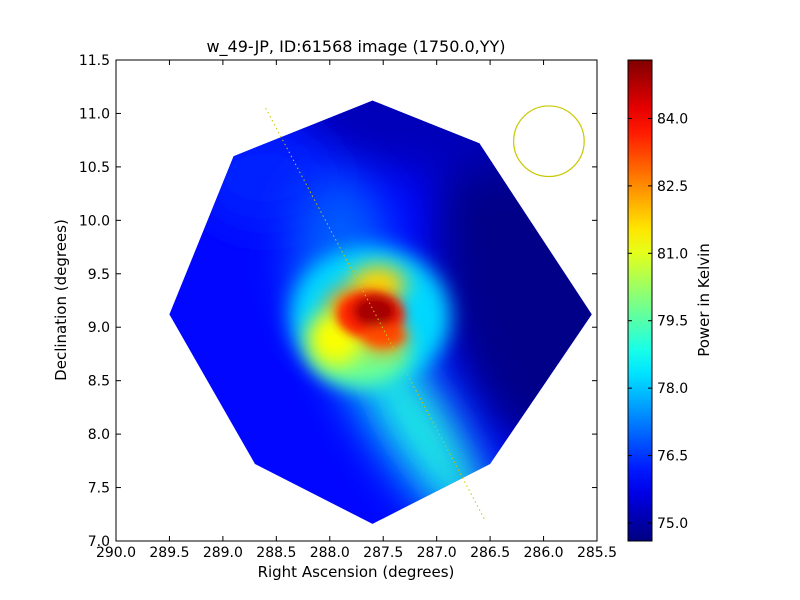 The height and width of the screenshot is (600, 800). I want to click on x-tick-label: 290.0, so click(116, 553).